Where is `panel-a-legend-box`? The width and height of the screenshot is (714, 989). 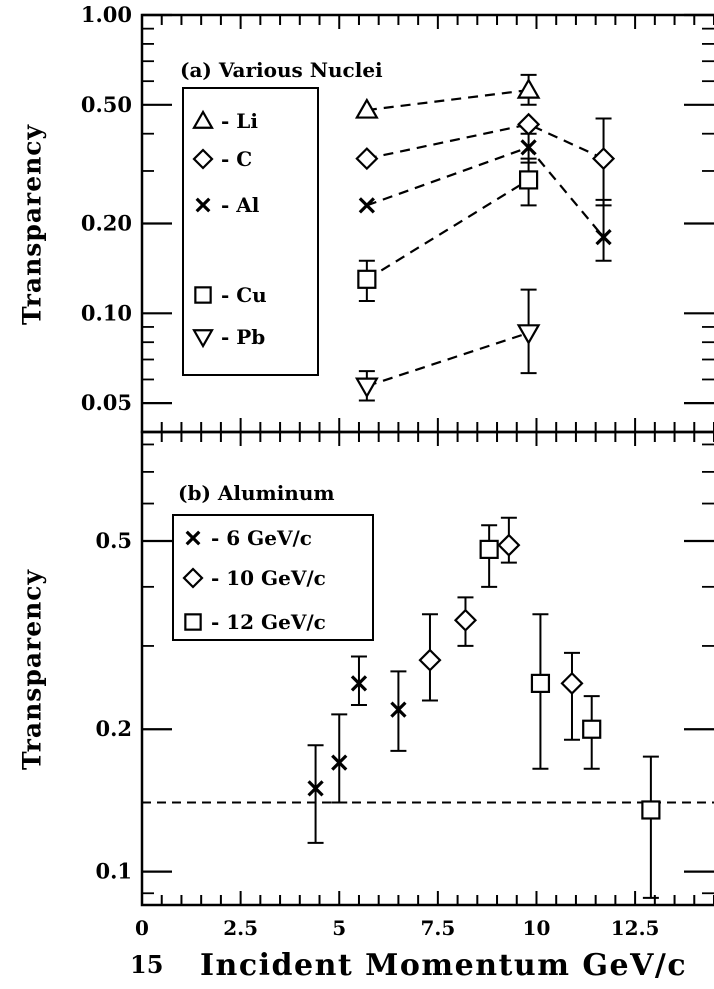 panel-a-legend-box is located at coordinates (250, 231).